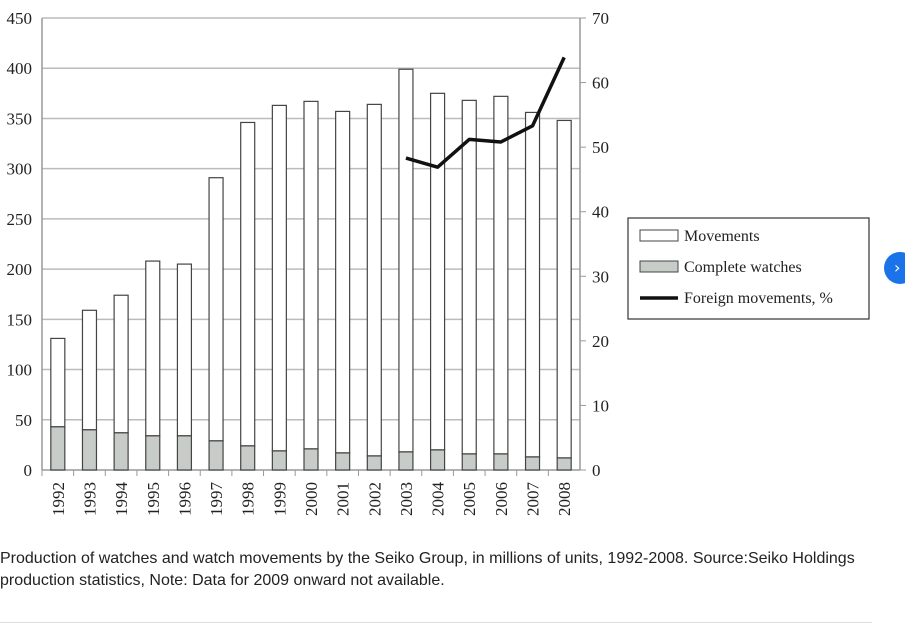 Image resolution: width=905 pixels, height=631 pixels. I want to click on legend-label: Foreign movements, %, so click(758, 298).